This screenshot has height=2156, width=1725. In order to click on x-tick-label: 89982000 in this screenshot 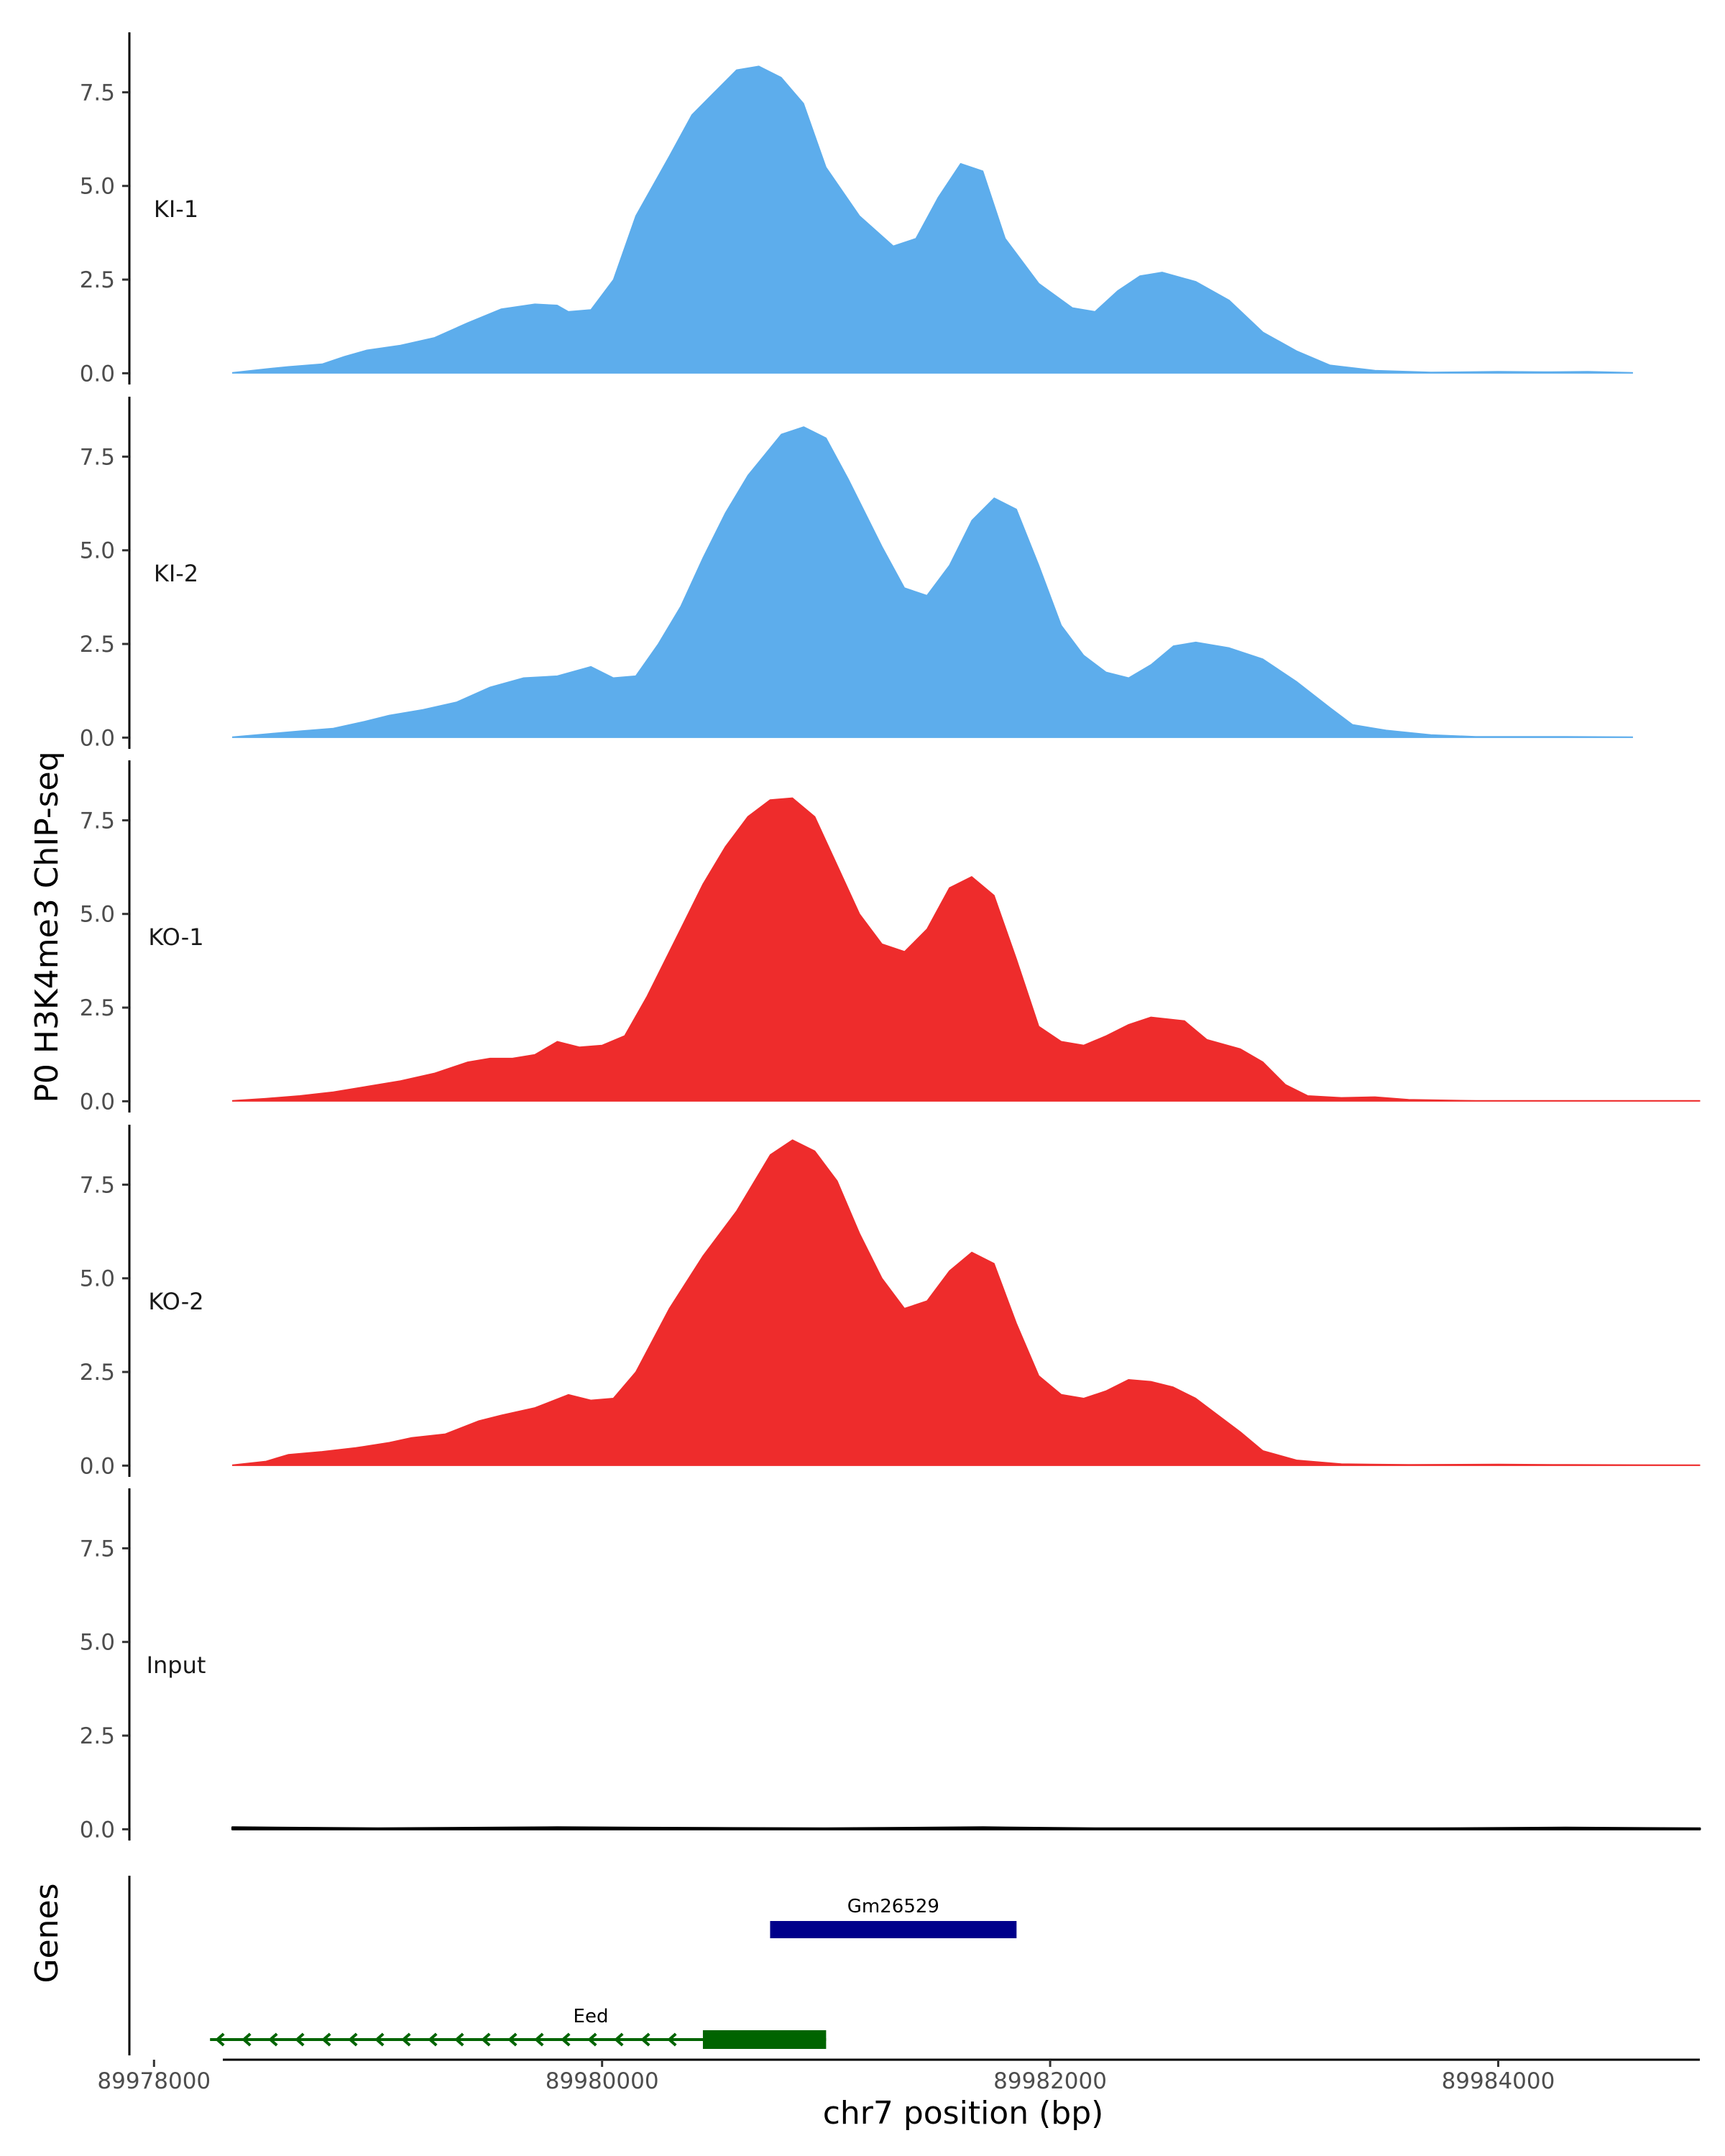, I will do `click(1050, 2081)`.